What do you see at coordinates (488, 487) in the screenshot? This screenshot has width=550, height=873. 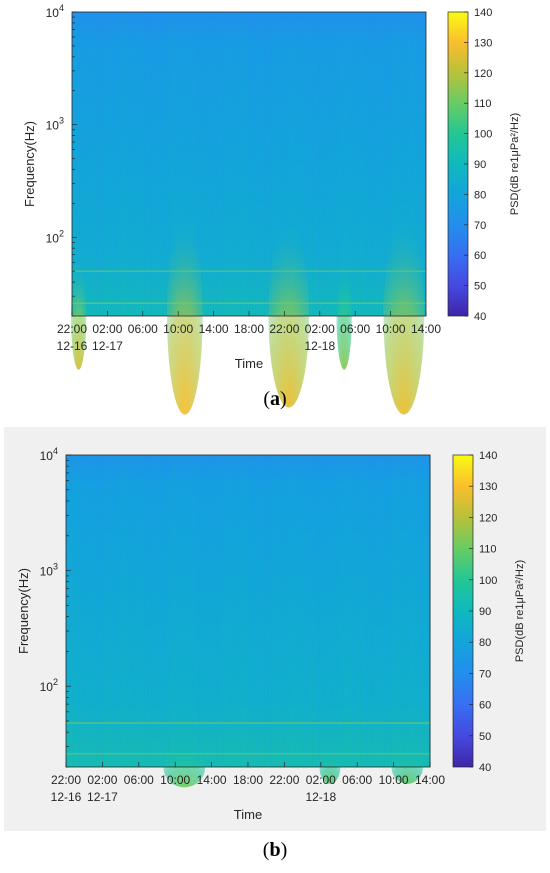 I see `colorbar-tick-label: 130` at bounding box center [488, 487].